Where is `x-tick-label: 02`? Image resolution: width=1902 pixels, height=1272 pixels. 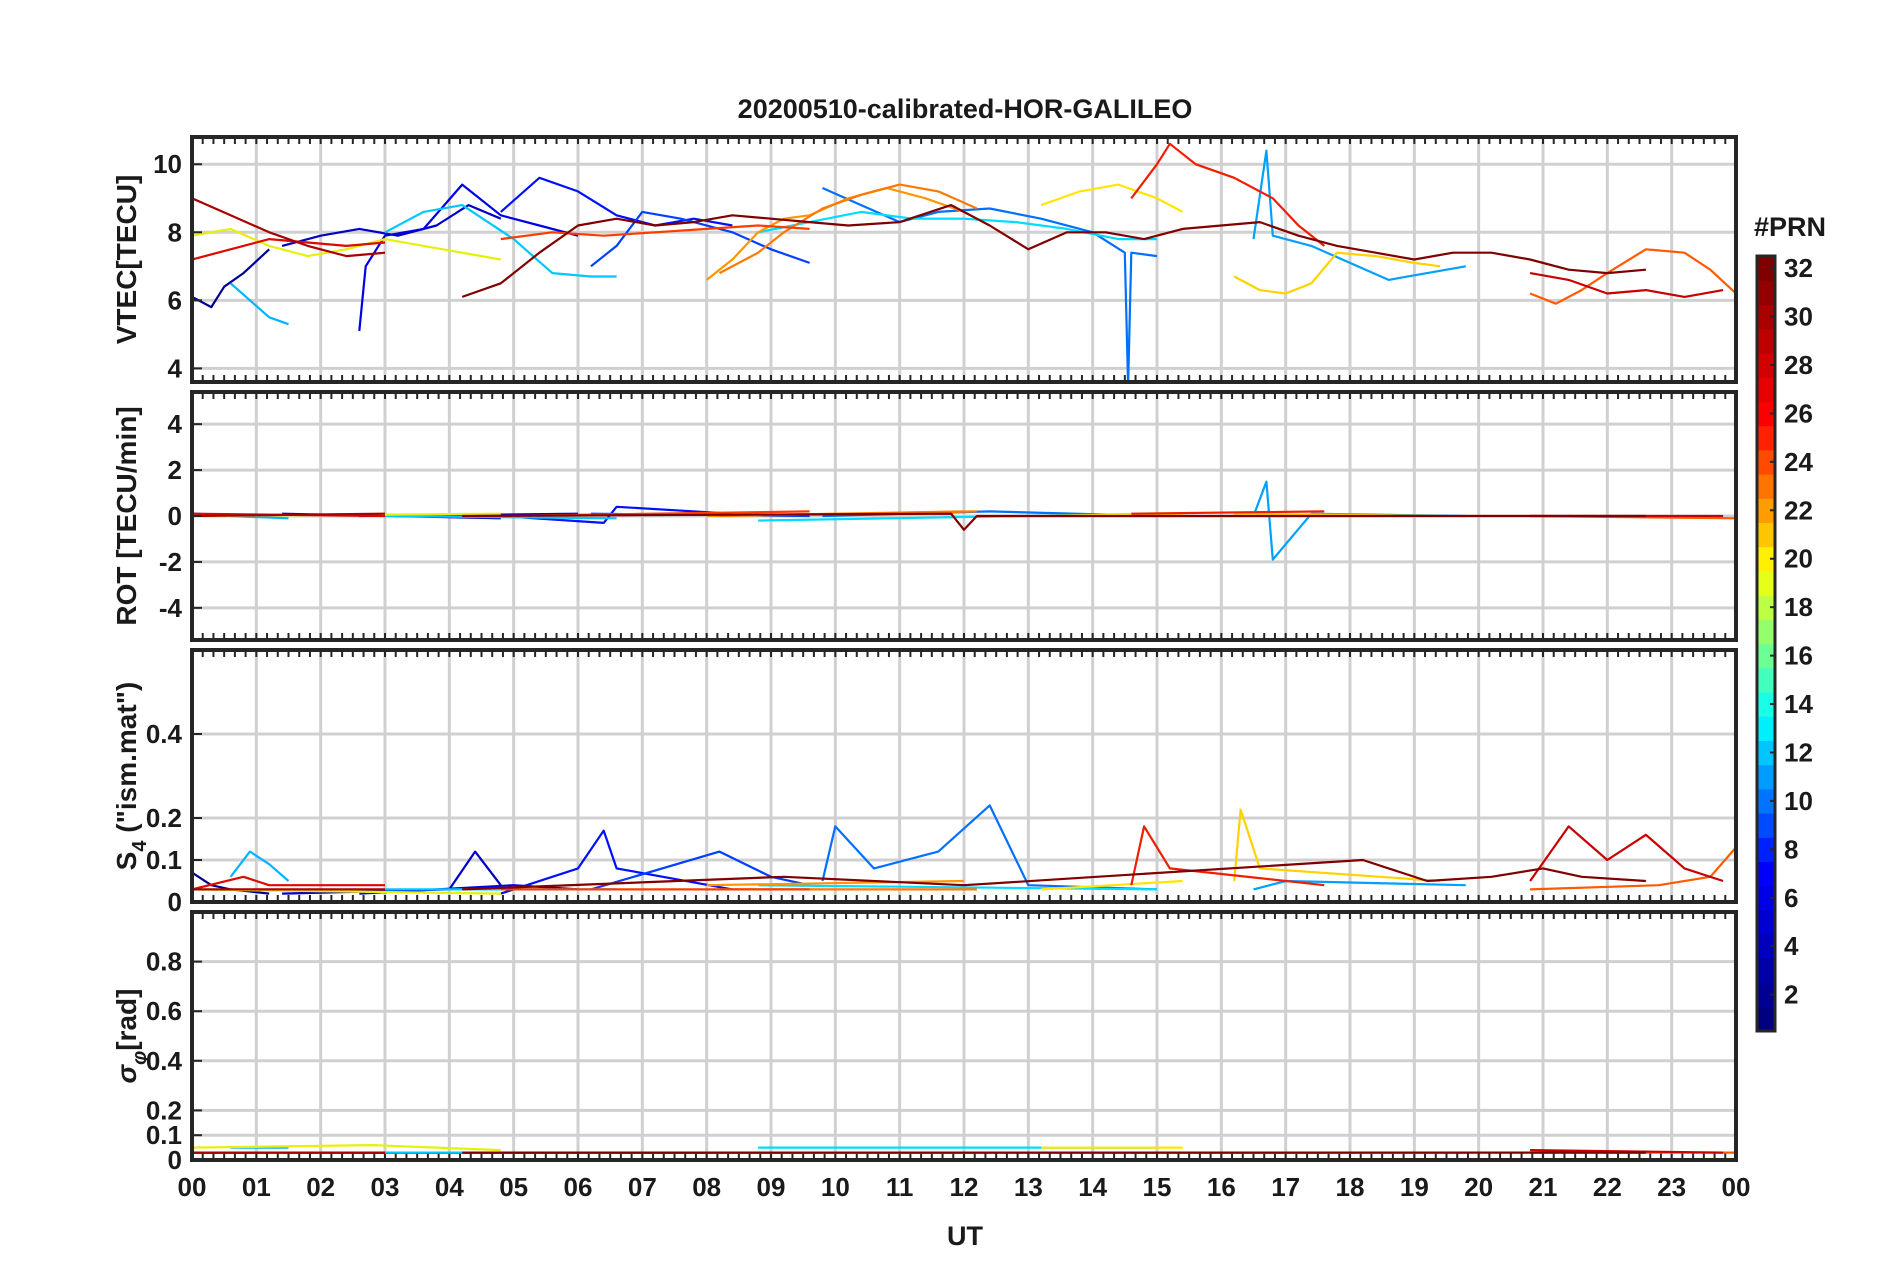
x-tick-label: 02 is located at coordinates (320, 1187).